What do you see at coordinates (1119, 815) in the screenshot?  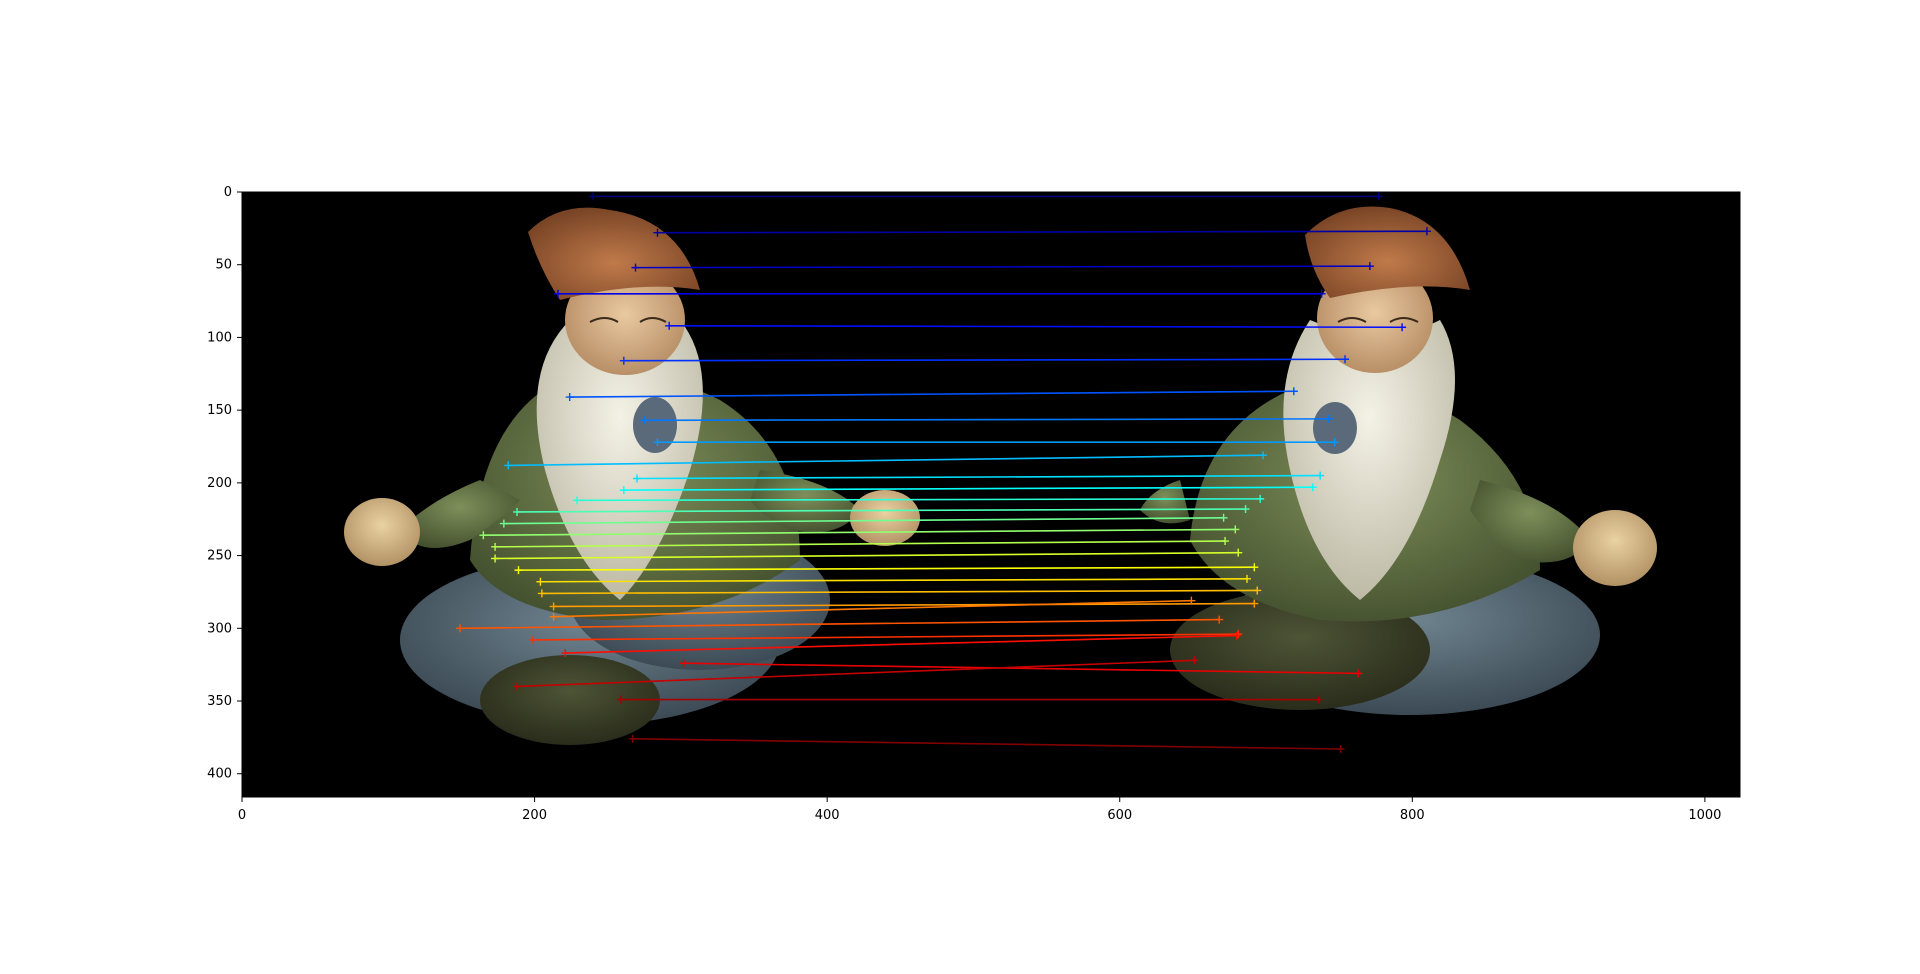 I see `x-tick-label: 600` at bounding box center [1119, 815].